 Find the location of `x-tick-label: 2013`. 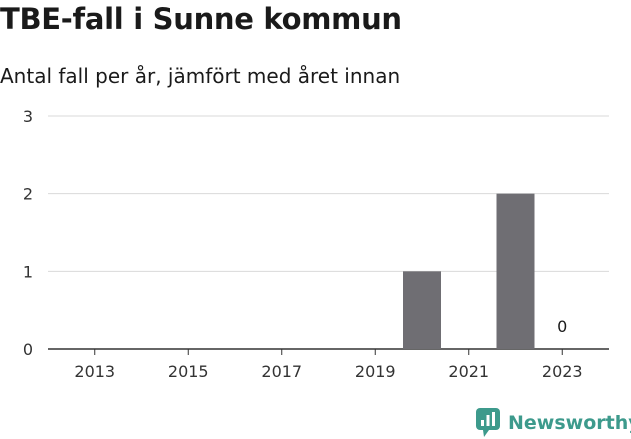

x-tick-label: 2013 is located at coordinates (94, 371).